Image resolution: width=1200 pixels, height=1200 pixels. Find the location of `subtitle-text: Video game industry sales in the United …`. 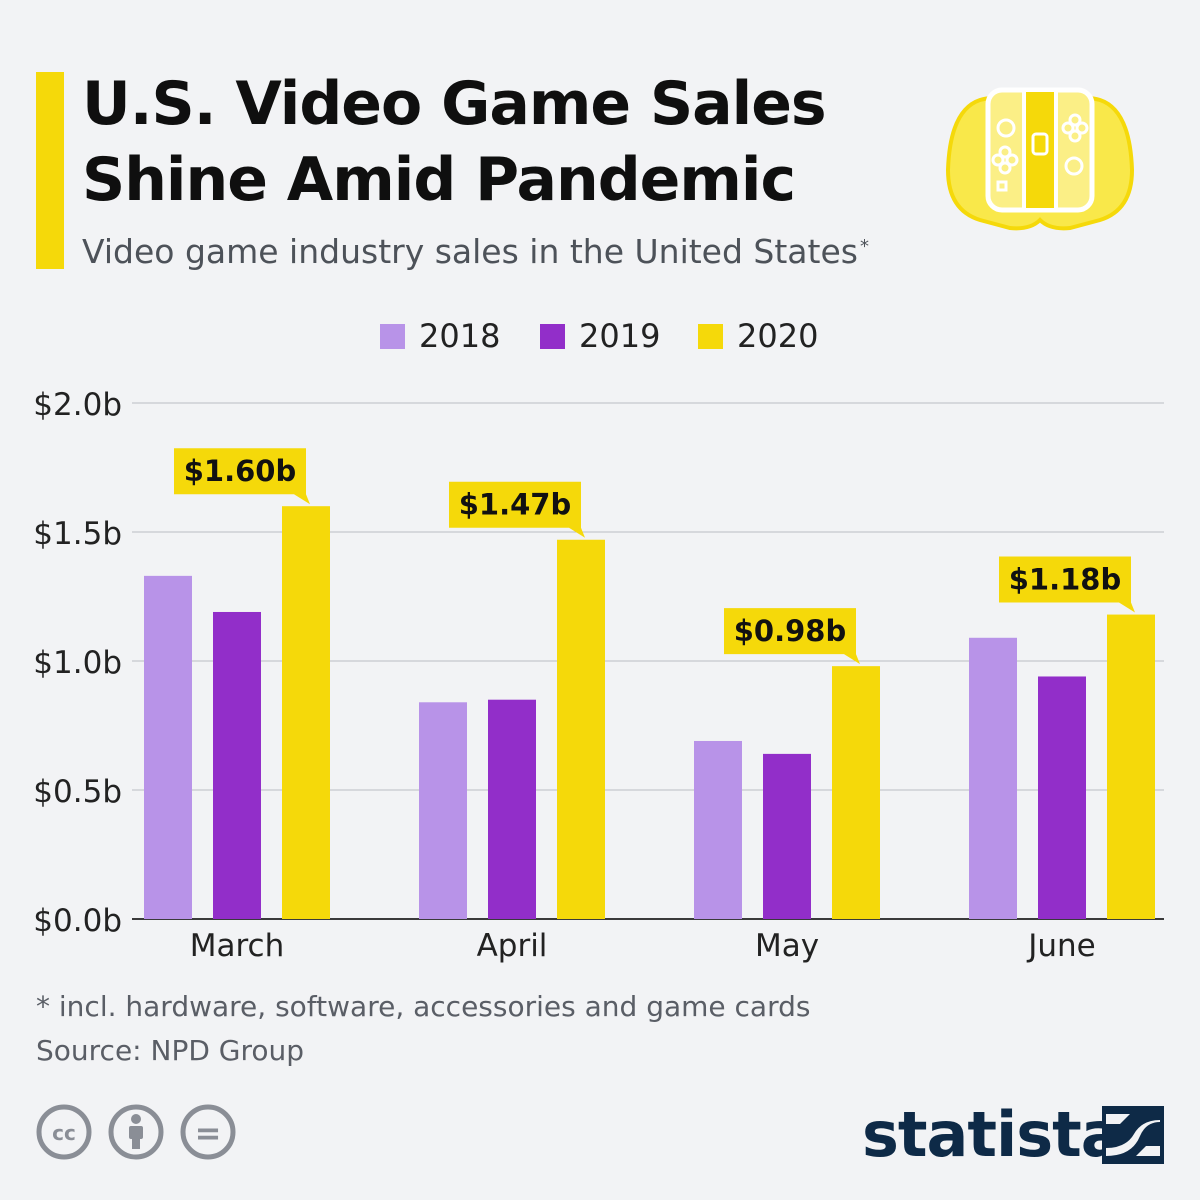

subtitle-text: Video game industry sales in the United … is located at coordinates (470, 251).